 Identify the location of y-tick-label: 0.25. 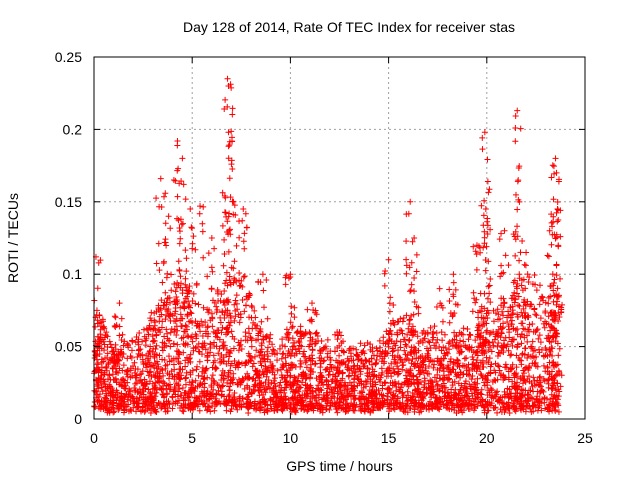
(68, 57).